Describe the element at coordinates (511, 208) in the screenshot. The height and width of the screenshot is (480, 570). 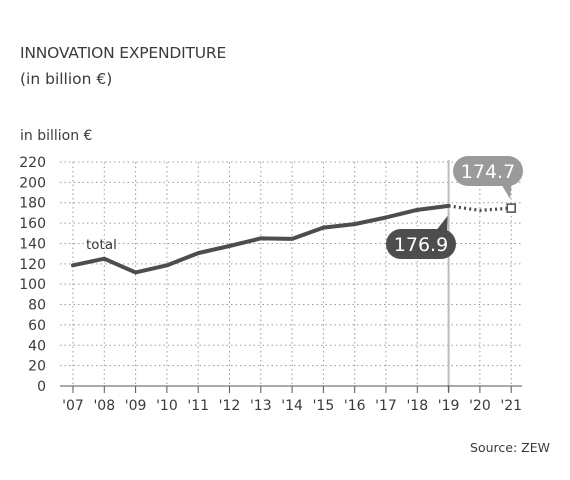
I see `forecast-end-marker` at that location.